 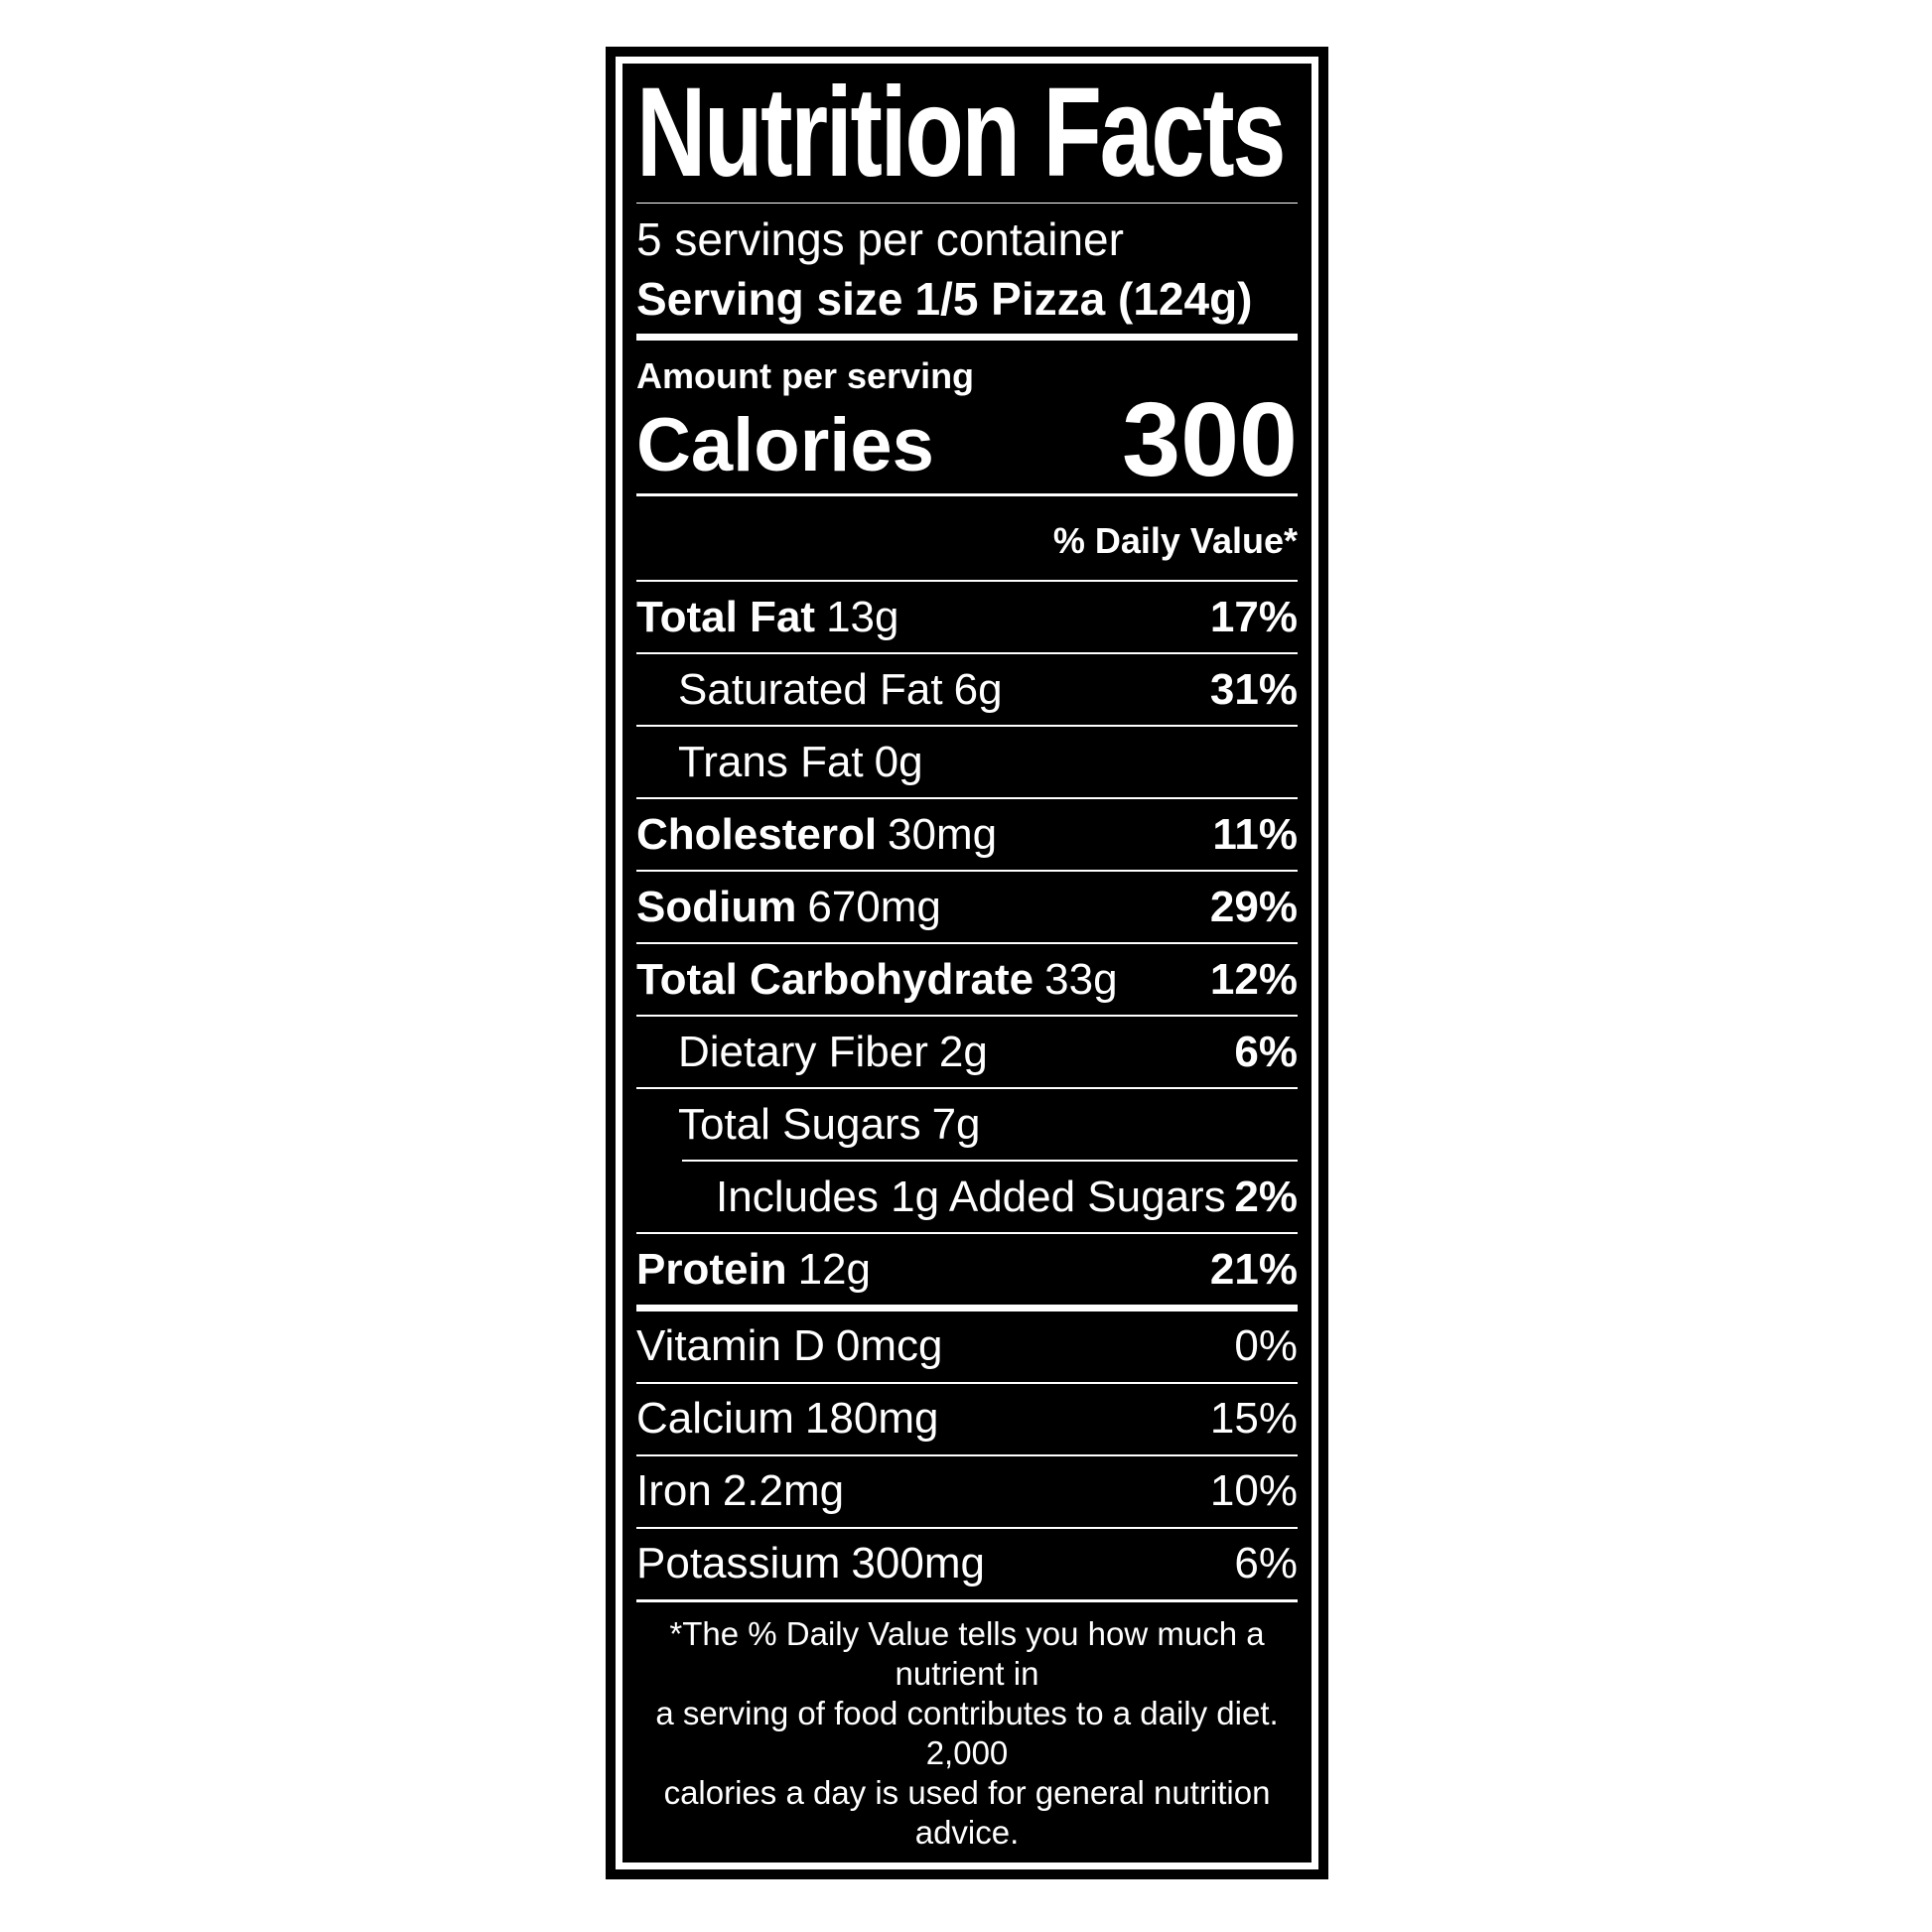 I want to click on nutrient-name: Includes 1g Added Sugars, so click(x=971, y=1196).